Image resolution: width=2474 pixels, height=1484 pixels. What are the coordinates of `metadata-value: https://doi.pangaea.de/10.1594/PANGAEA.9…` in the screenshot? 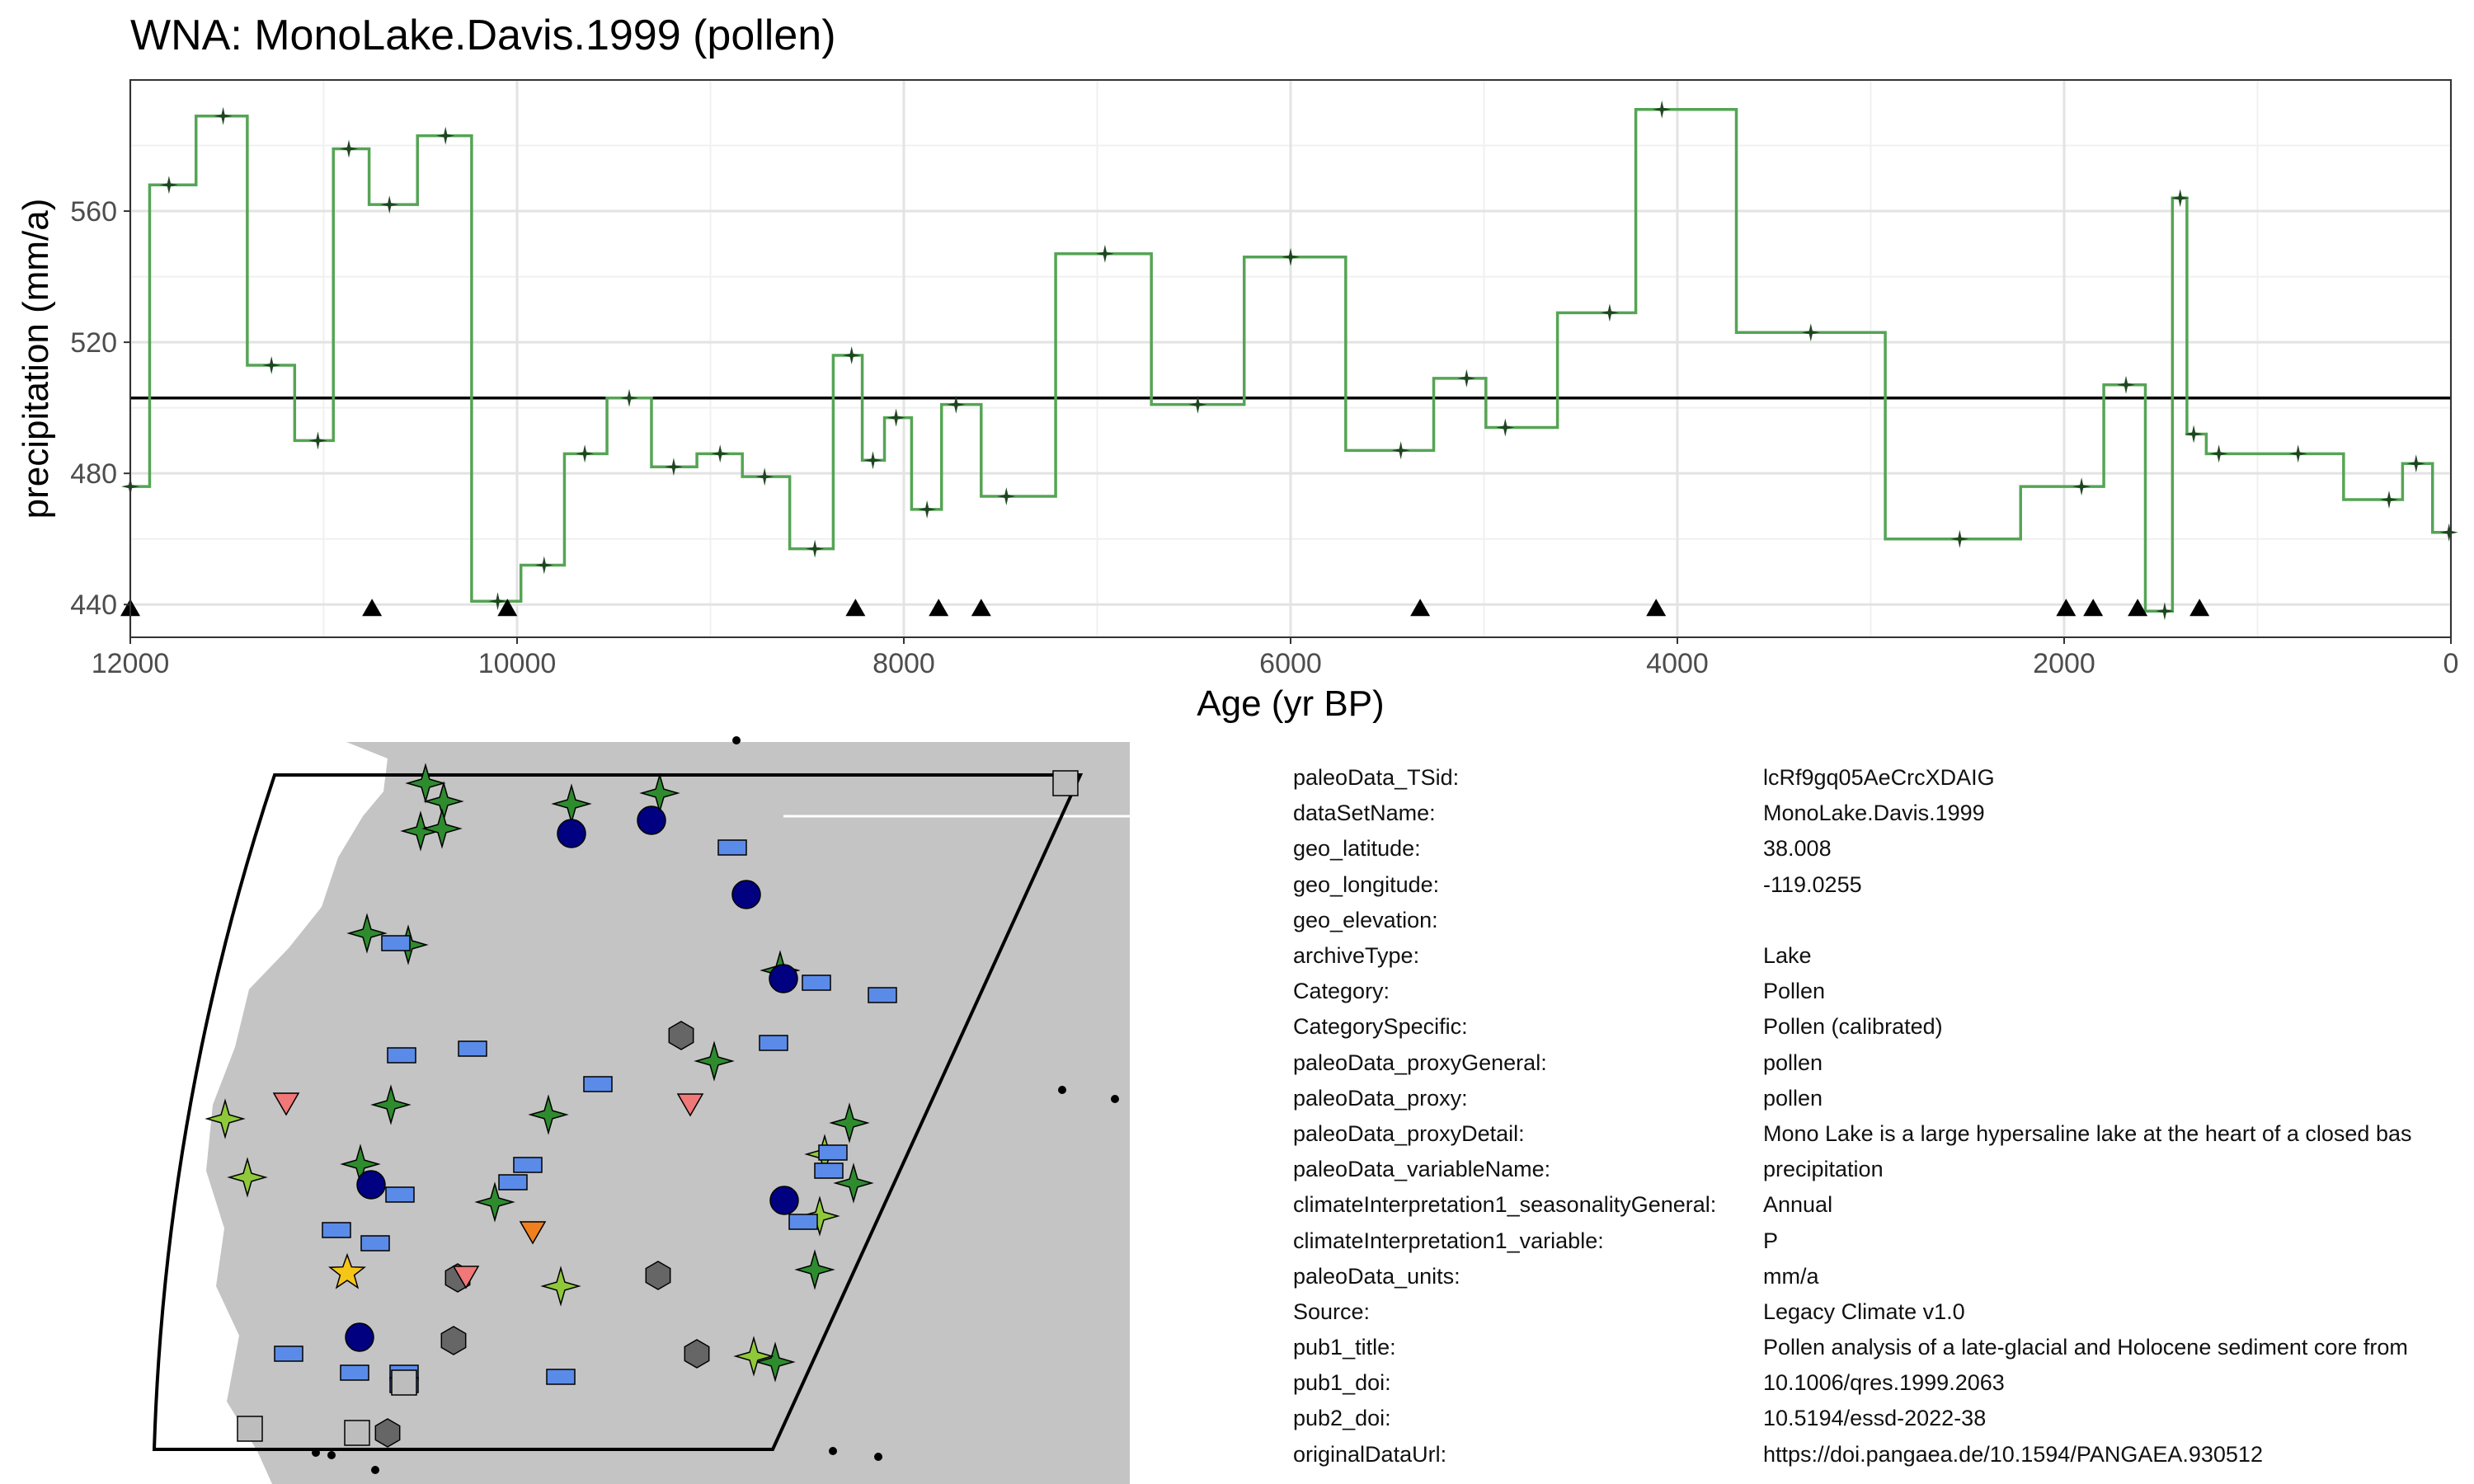 It's located at (2013, 1454).